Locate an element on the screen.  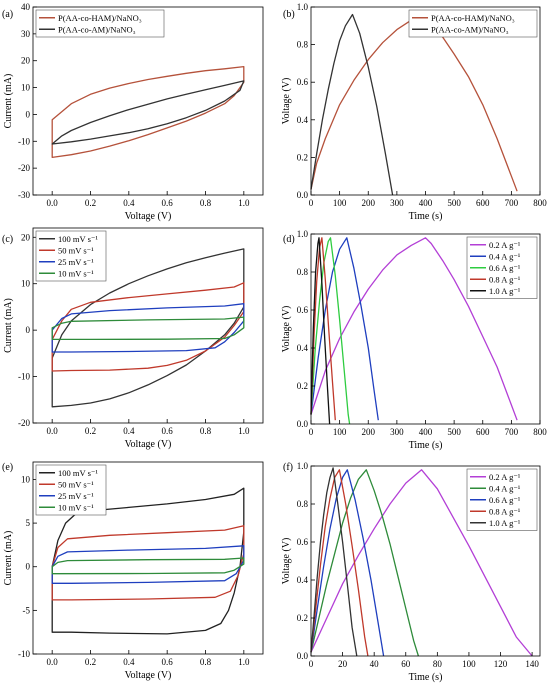
legend-entry: 0.4 A g⁻¹ is located at coordinates (505, 256).